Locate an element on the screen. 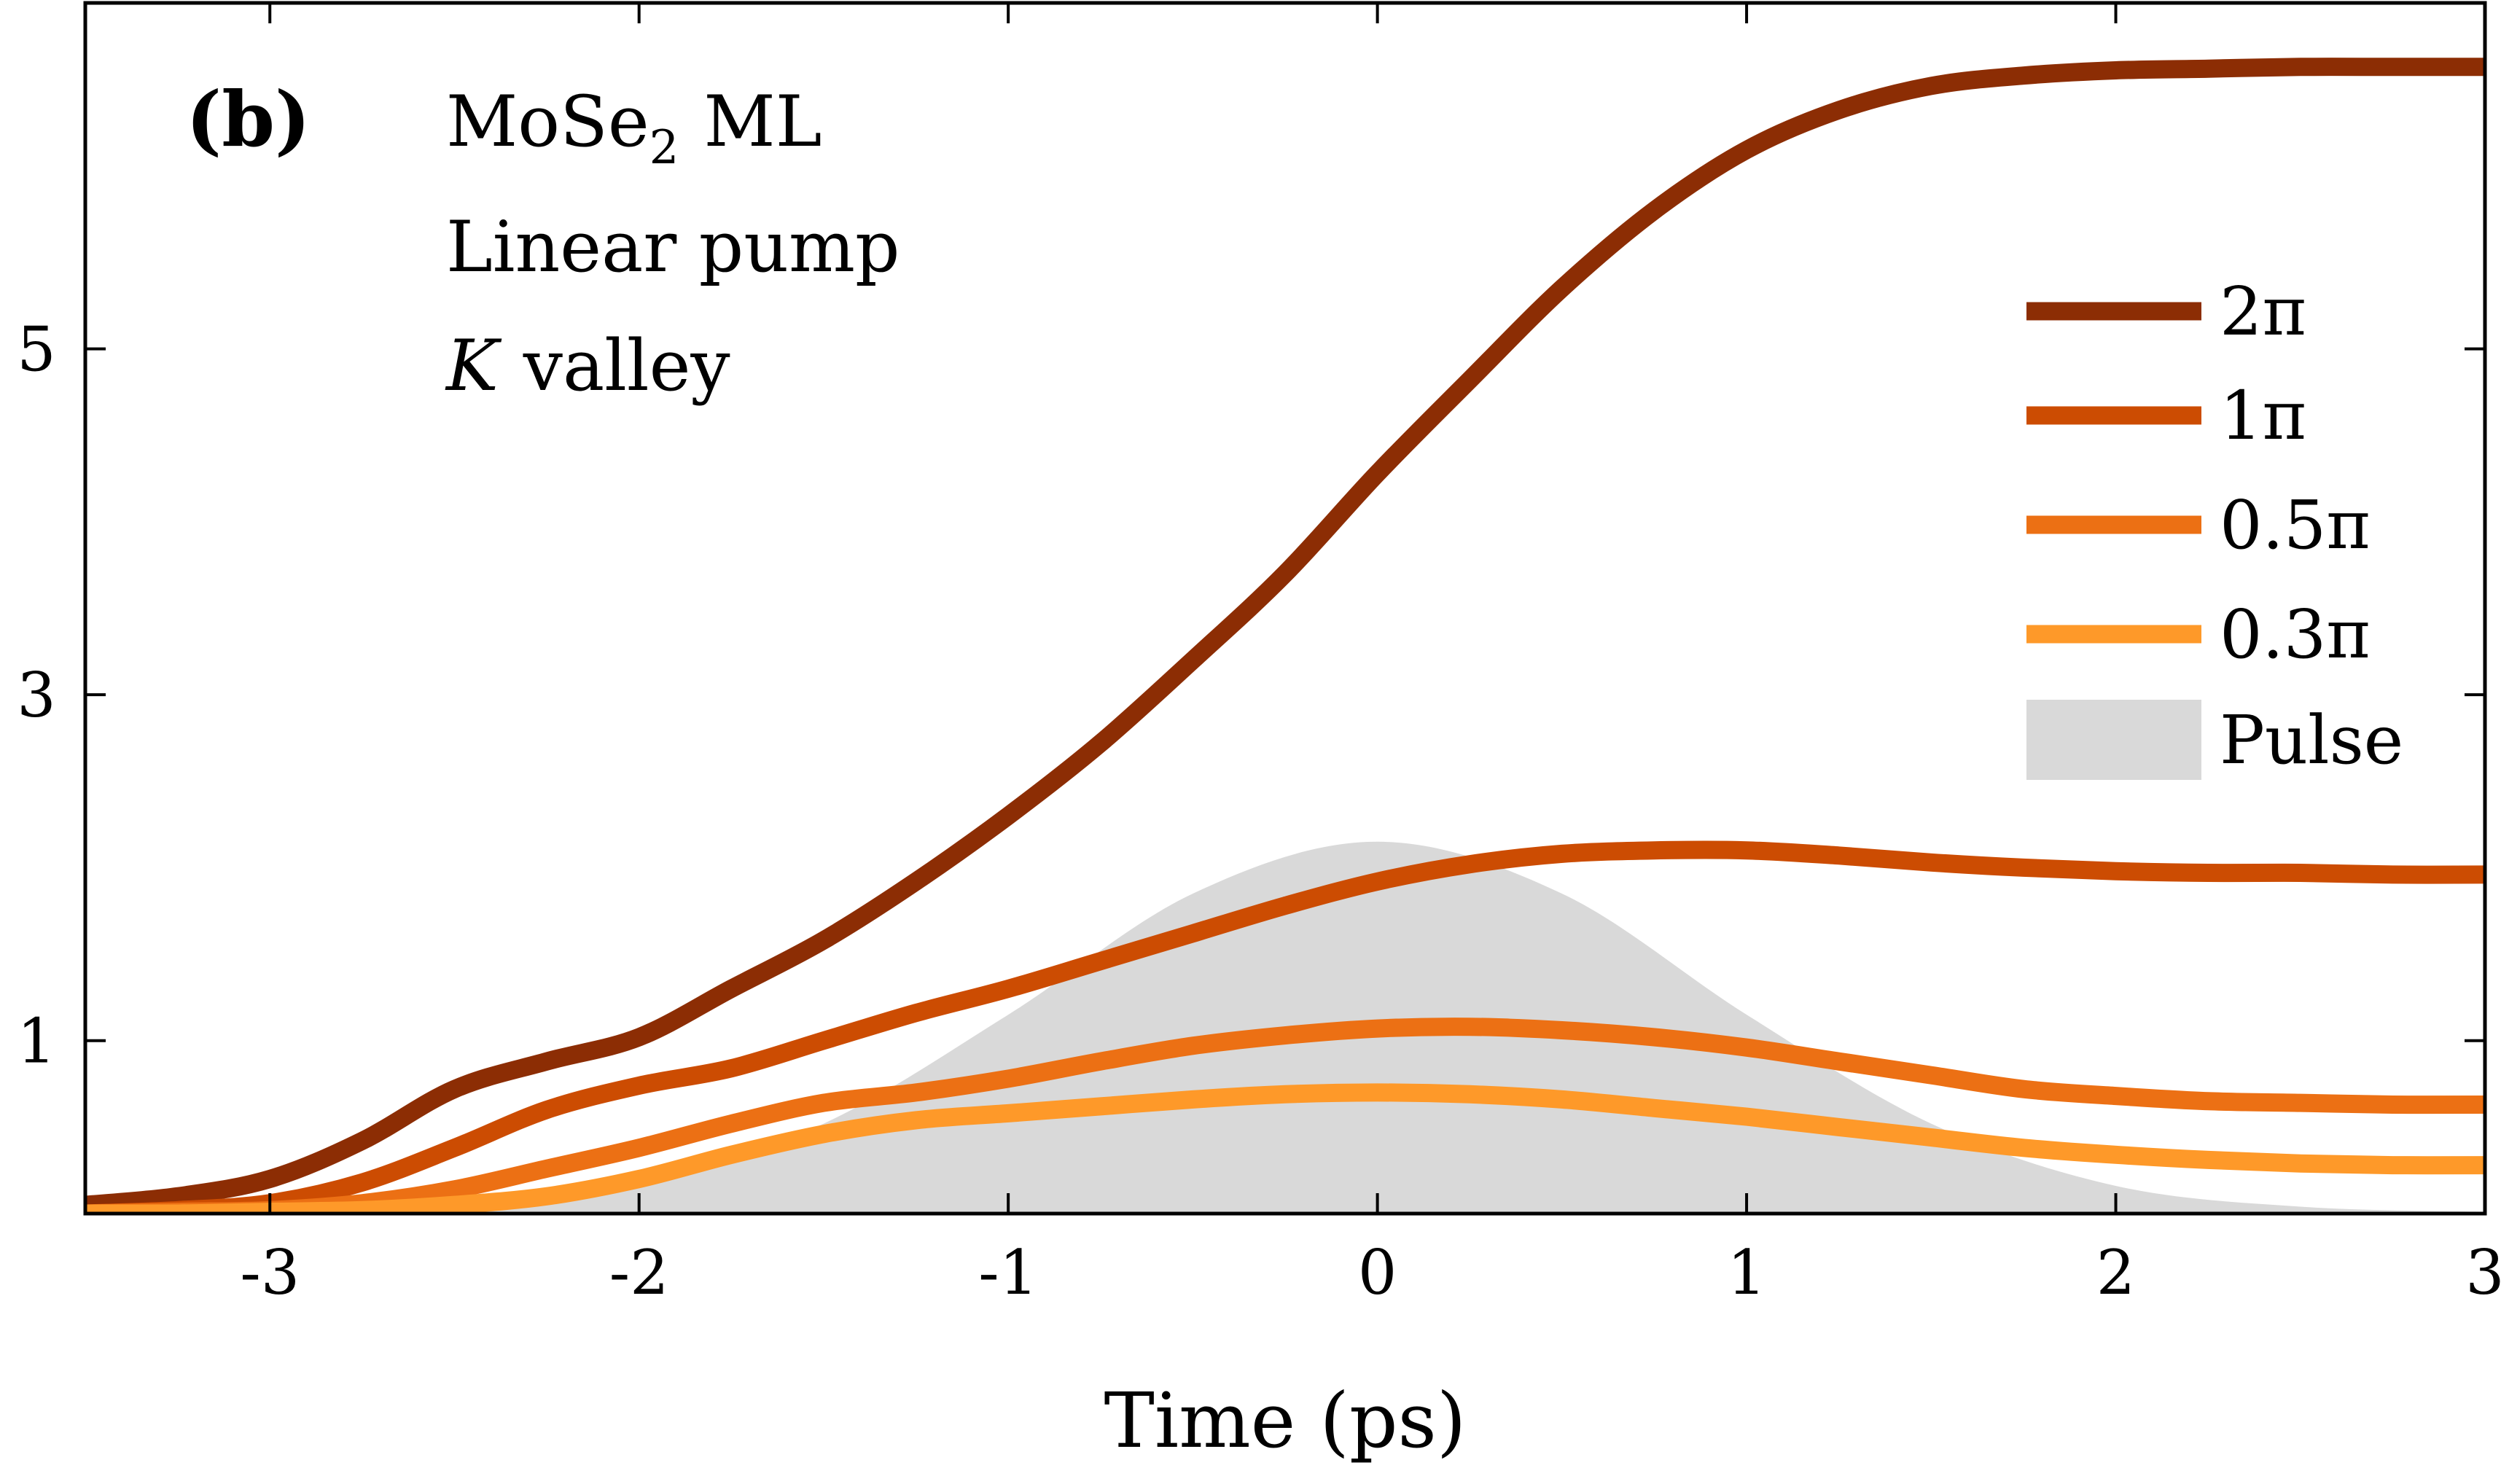 This screenshot has height=1484, width=2501. annotation-pump: Linear pump is located at coordinates (673, 247).